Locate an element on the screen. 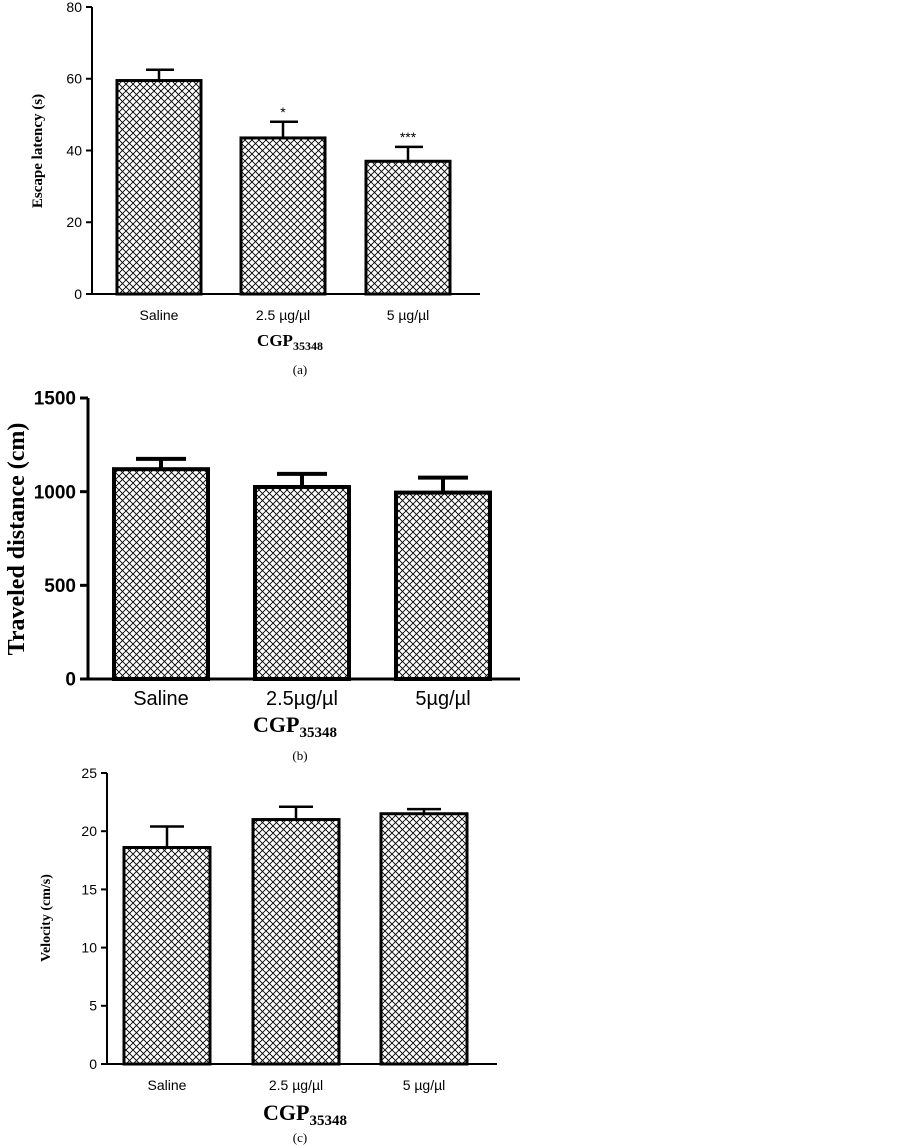 This screenshot has height=1146, width=902. panel-a-y-tick-label: 20 is located at coordinates (74, 222).